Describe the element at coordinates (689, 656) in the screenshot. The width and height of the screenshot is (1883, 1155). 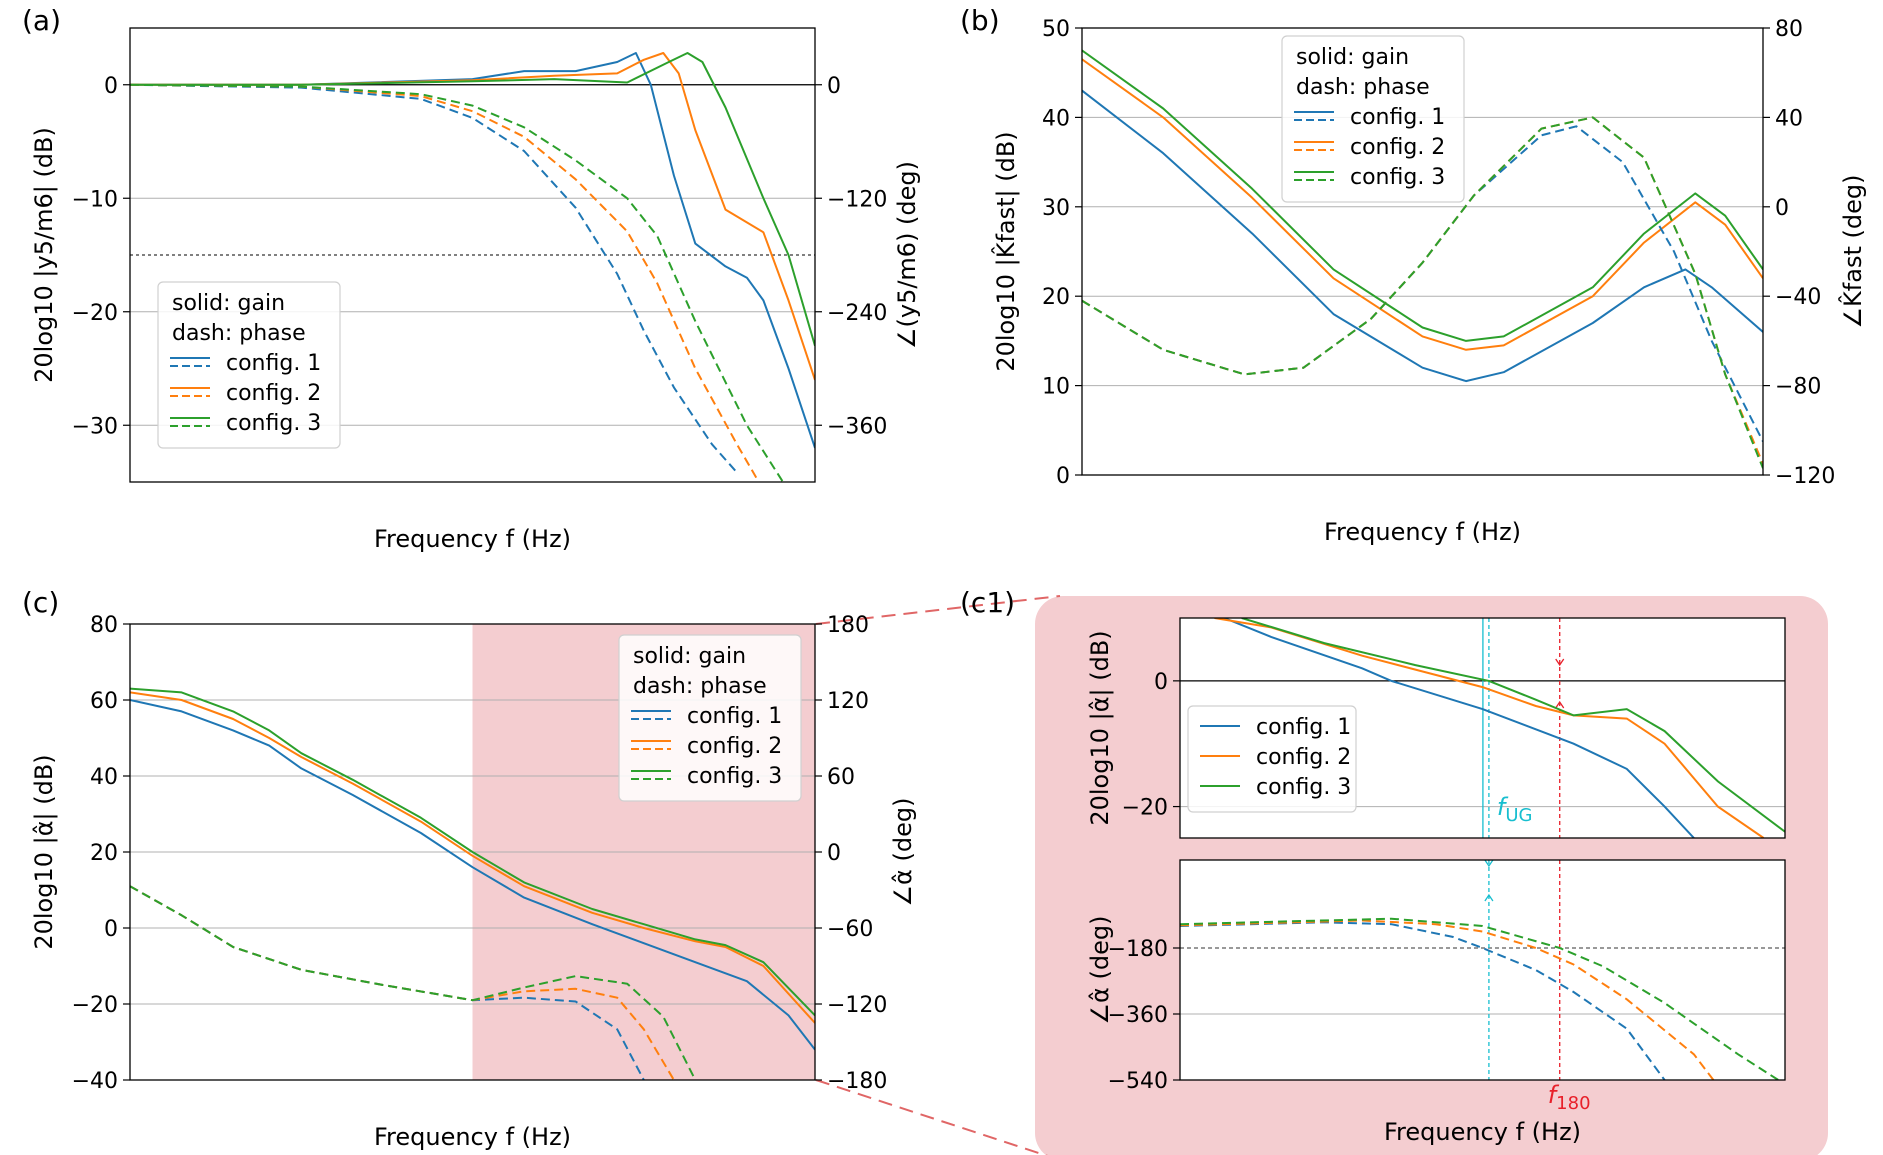
I see `panel-c-legend-header: solid: gain` at that location.